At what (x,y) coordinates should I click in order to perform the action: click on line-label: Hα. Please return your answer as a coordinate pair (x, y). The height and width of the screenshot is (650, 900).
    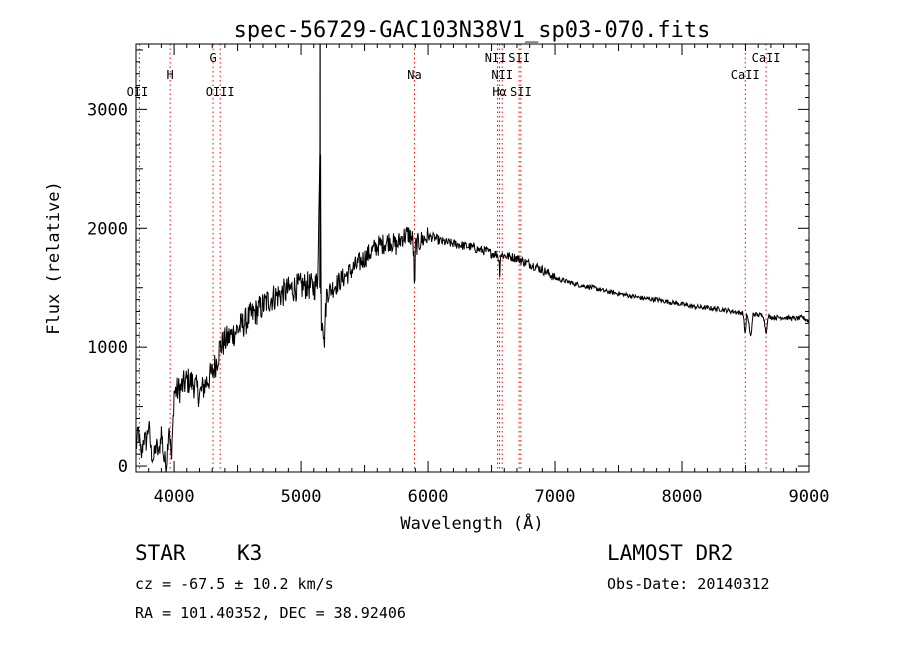
    Looking at the image, I should click on (499, 92).